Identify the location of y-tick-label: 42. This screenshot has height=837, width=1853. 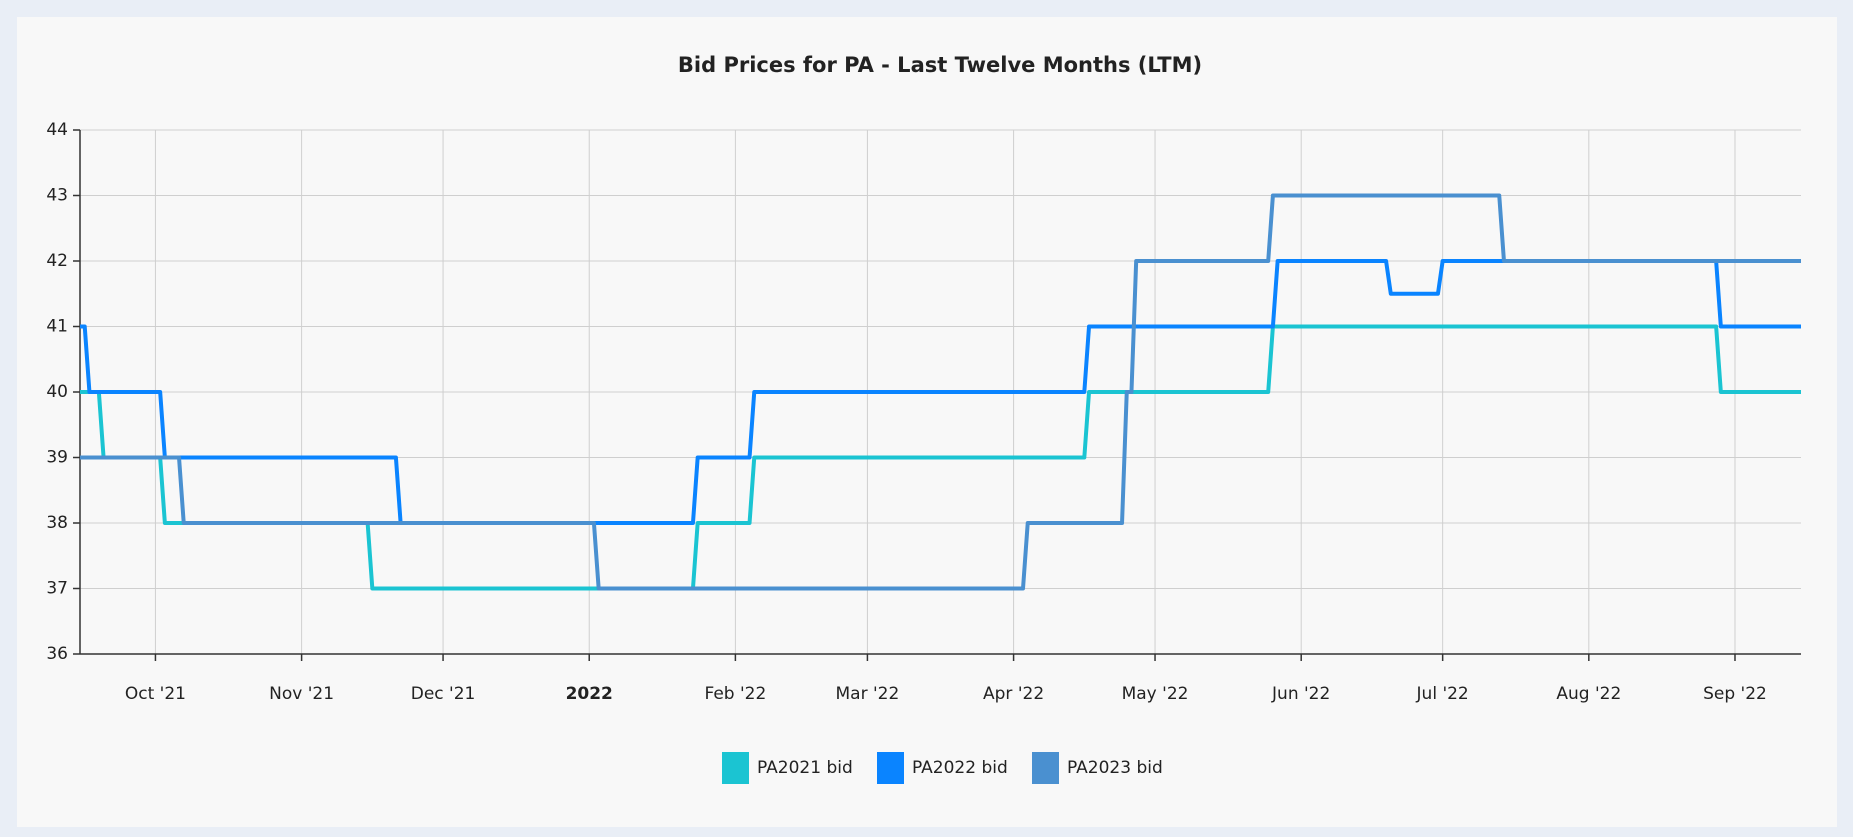
(57, 261).